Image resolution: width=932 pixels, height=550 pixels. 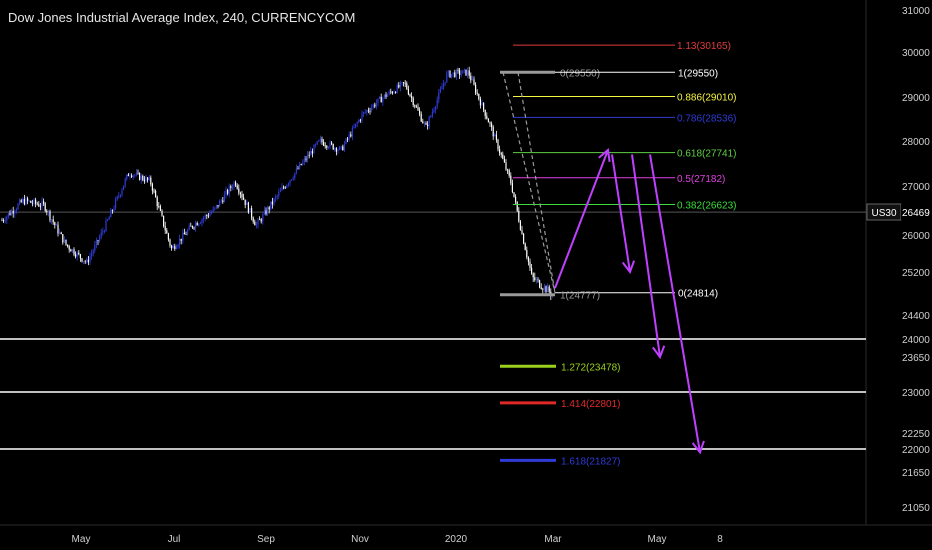 What do you see at coordinates (581, 219) in the screenshot?
I see `projection-arrow` at bounding box center [581, 219].